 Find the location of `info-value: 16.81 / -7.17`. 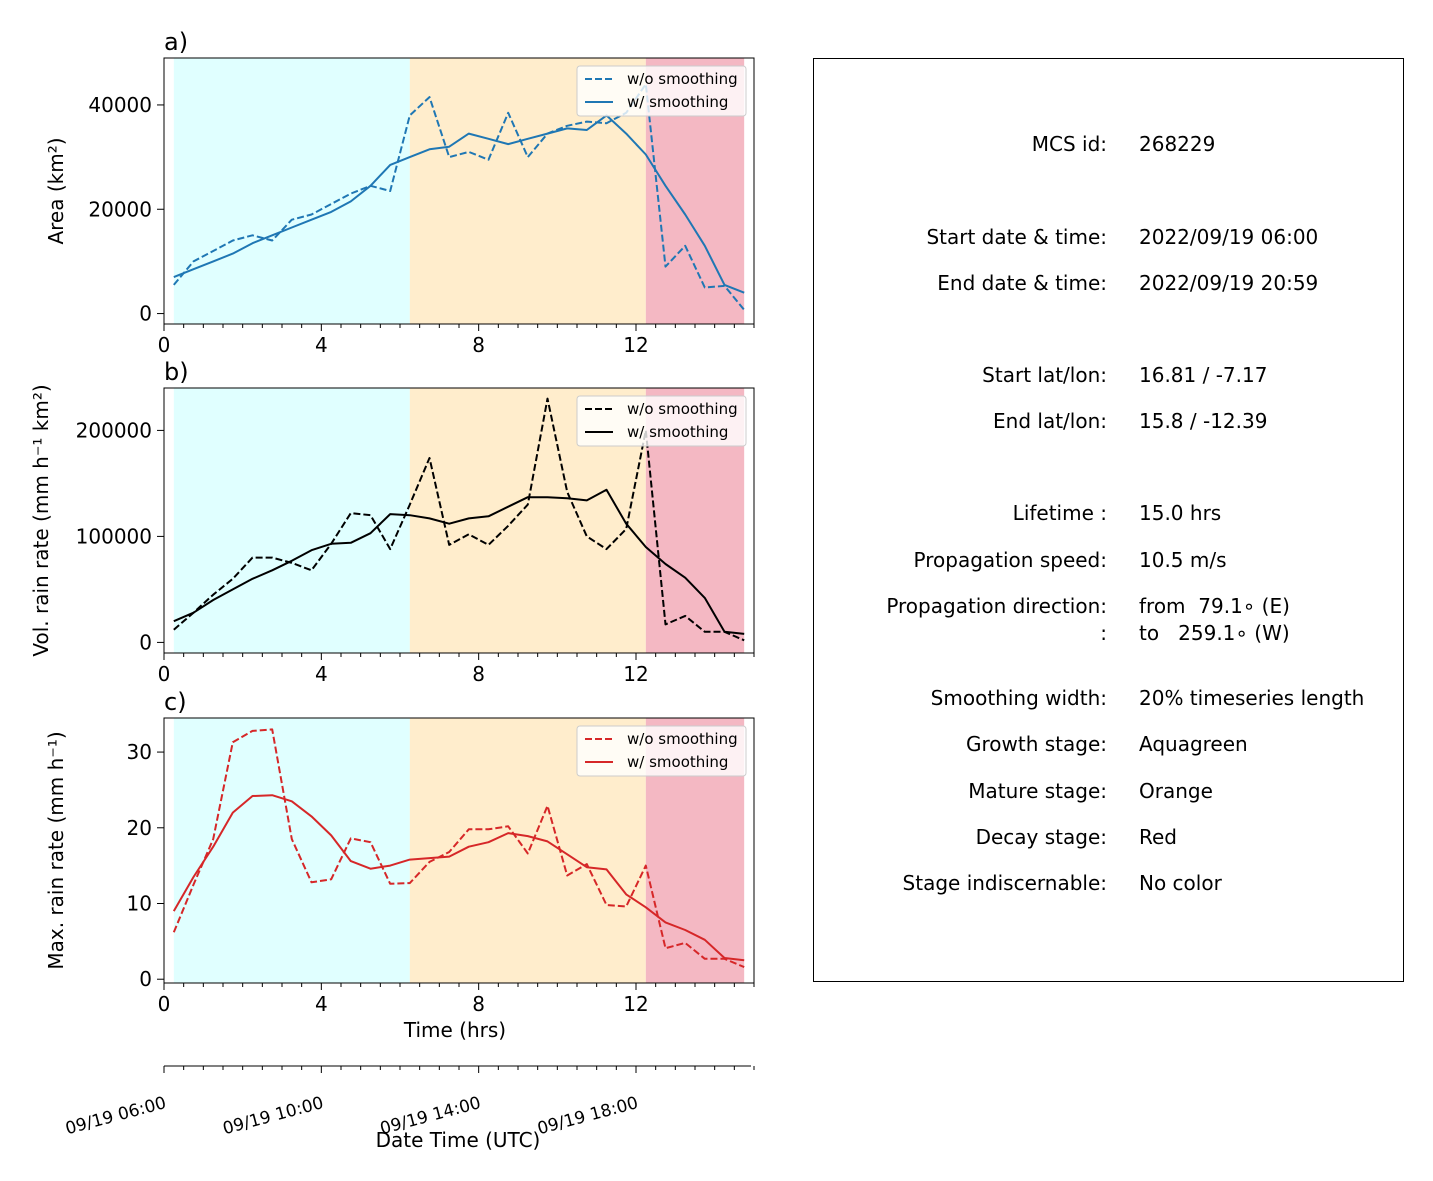

info-value: 16.81 / -7.17 is located at coordinates (1203, 375).